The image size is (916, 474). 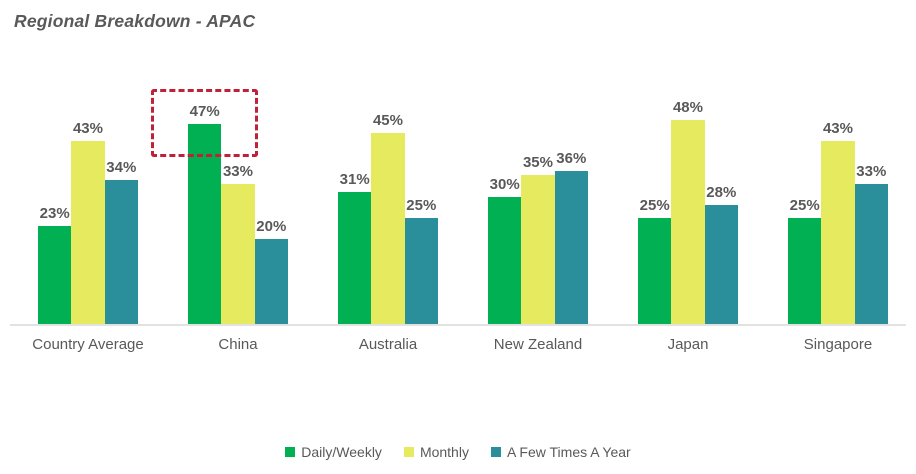 I want to click on legend-swatch-daily-weekly-icon, so click(x=290, y=452).